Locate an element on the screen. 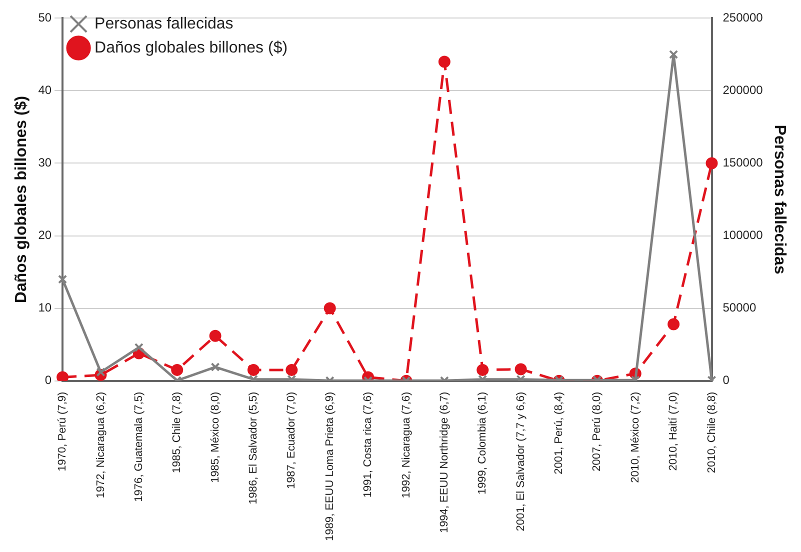  y2-tick-label: 250000 is located at coordinates (743, 17).